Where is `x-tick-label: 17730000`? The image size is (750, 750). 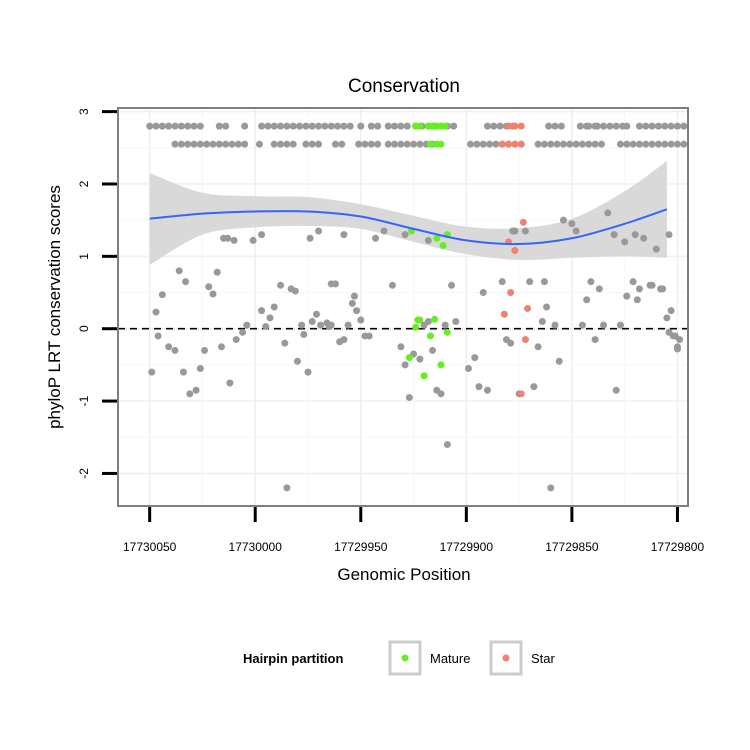 x-tick-label: 17730000 is located at coordinates (256, 547).